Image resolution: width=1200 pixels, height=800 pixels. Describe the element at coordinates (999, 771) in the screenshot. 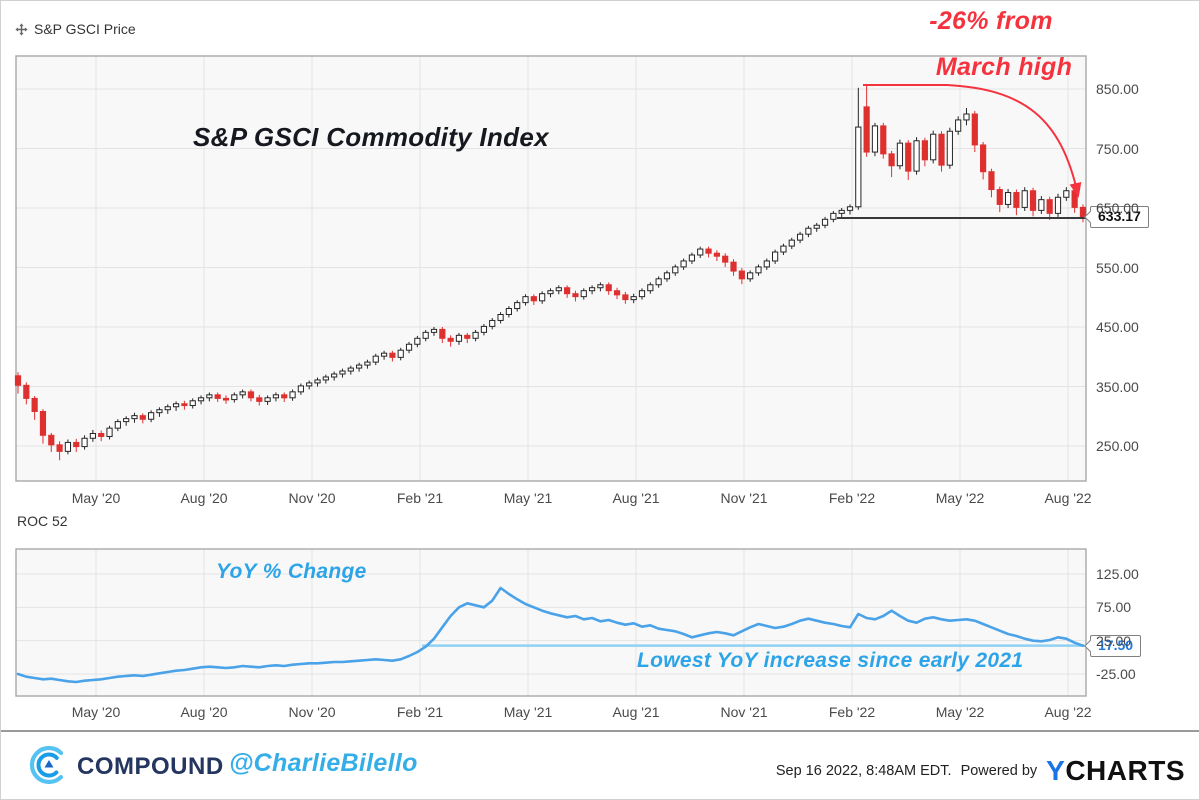

I see `powered-by-label: Powered by` at that location.